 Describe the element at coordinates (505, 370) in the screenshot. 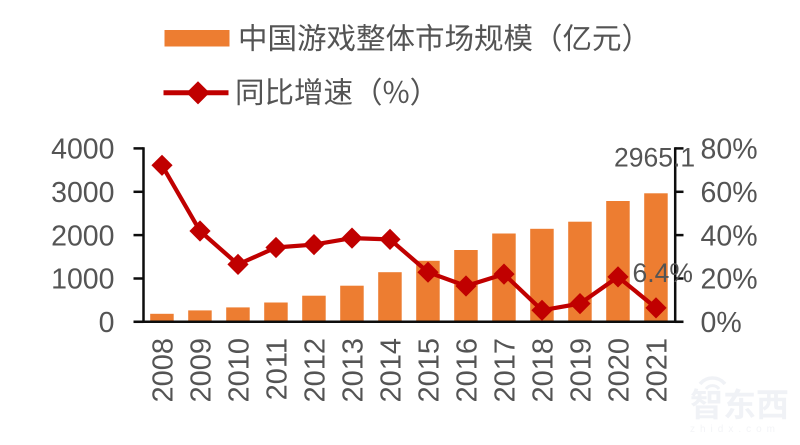

I see `svg-text: 2017` at that location.